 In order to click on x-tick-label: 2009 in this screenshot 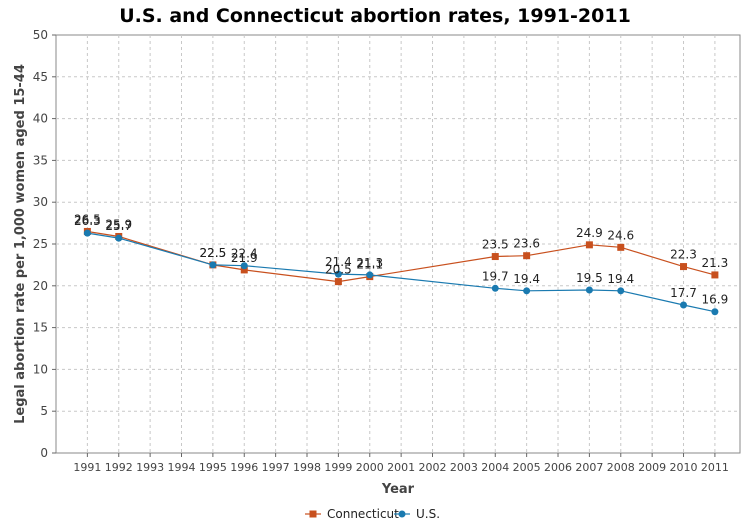, I will do `click(652, 467)`.